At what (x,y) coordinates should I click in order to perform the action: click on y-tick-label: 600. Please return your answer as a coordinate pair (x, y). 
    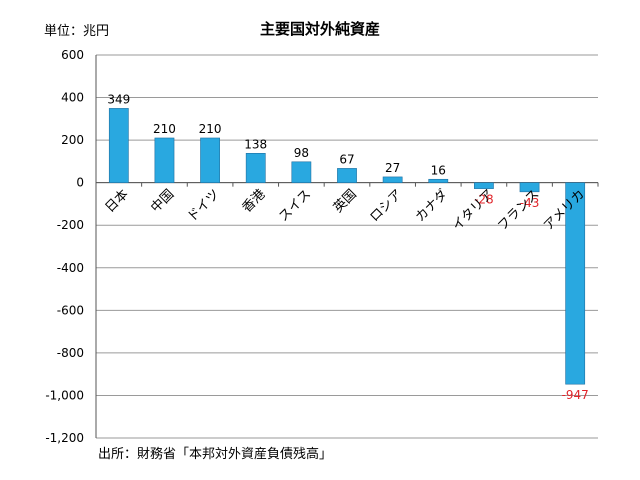
    Looking at the image, I should click on (72, 55).